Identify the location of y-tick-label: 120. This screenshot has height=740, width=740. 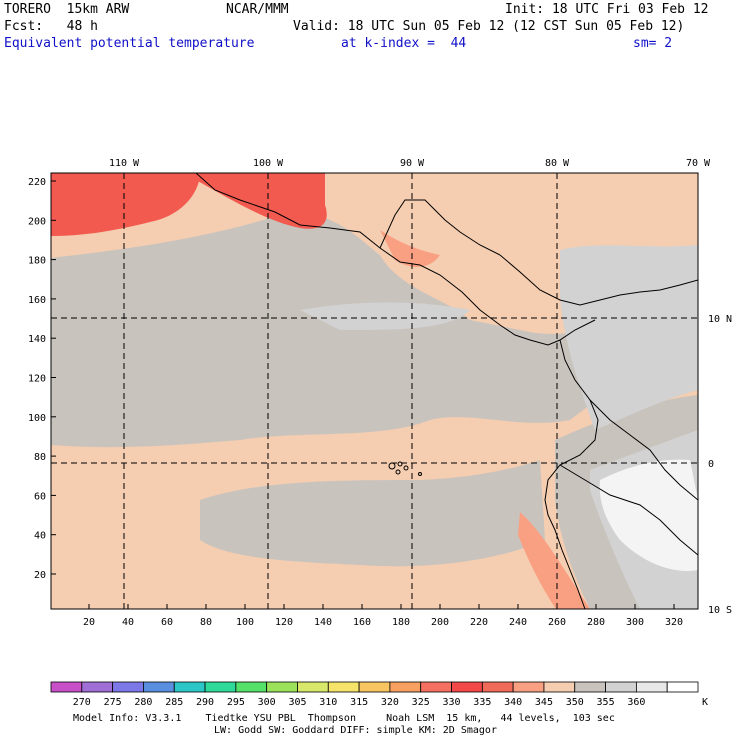
(37, 379).